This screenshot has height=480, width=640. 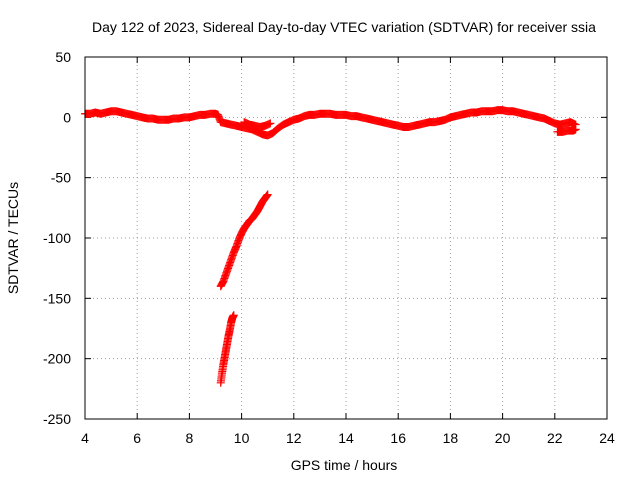 What do you see at coordinates (57, 359) in the screenshot?
I see `y-tick-label: -200` at bounding box center [57, 359].